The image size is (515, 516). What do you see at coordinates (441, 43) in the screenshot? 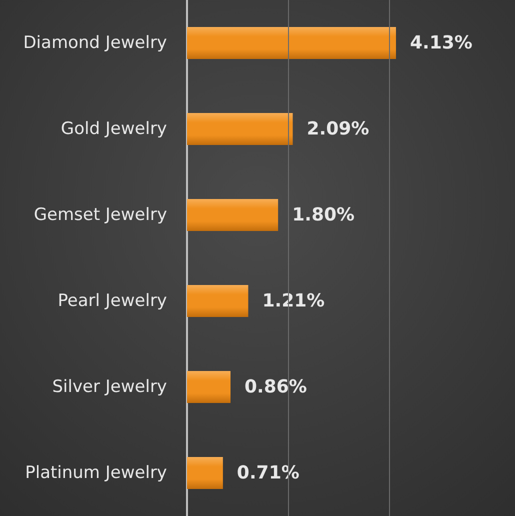
I see `data-label: 4.13%` at bounding box center [441, 43].